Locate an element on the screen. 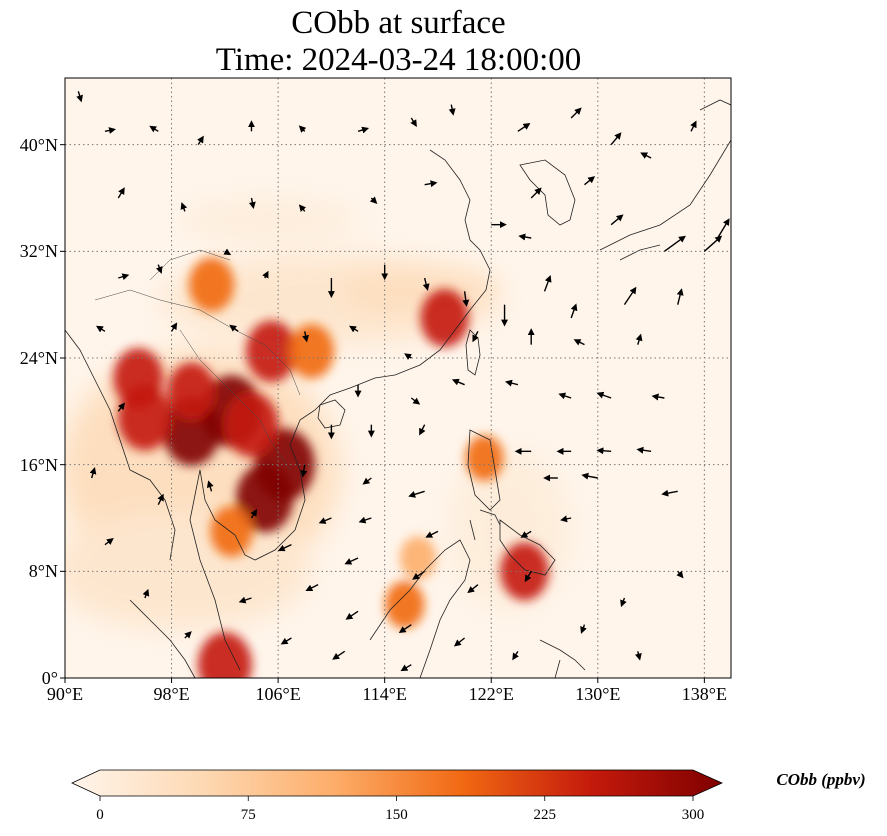 The width and height of the screenshot is (887, 836). map-title: CObb at surface is located at coordinates (398, 23).